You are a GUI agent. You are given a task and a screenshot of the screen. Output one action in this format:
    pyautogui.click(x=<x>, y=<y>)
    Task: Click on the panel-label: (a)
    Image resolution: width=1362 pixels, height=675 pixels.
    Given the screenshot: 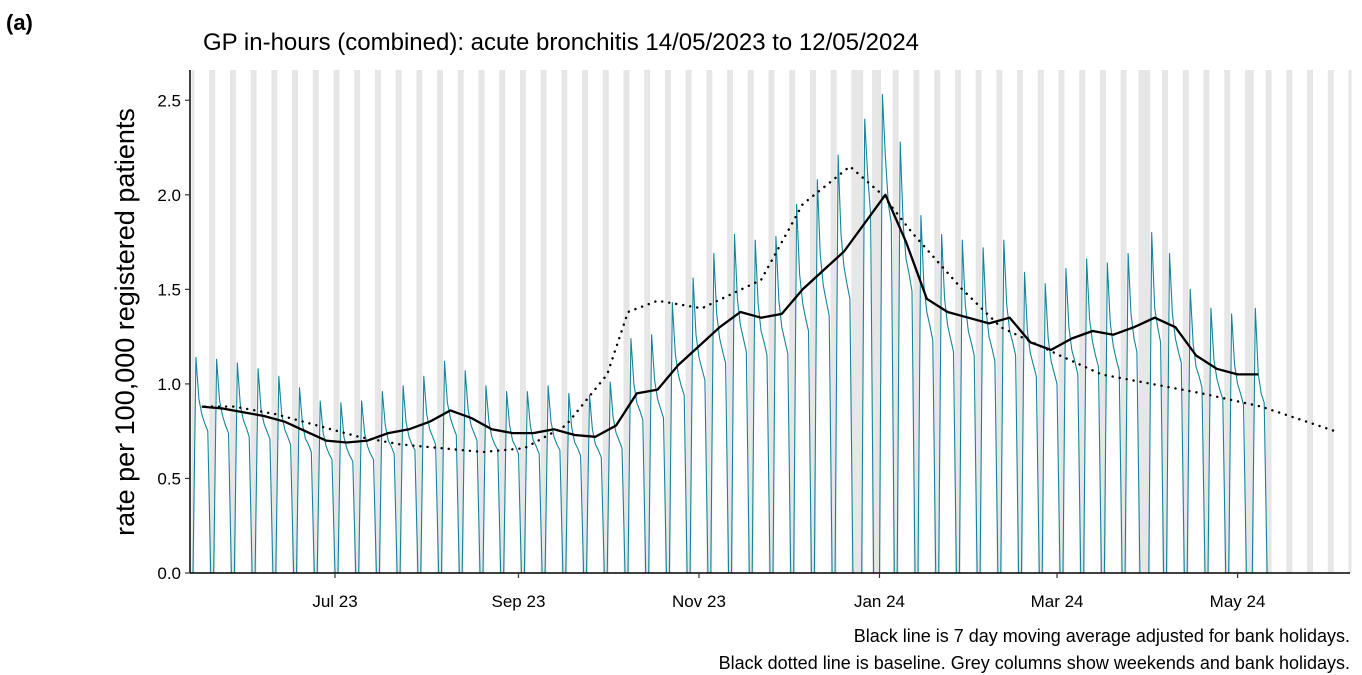 What is the action you would take?
    pyautogui.click(x=19, y=22)
    